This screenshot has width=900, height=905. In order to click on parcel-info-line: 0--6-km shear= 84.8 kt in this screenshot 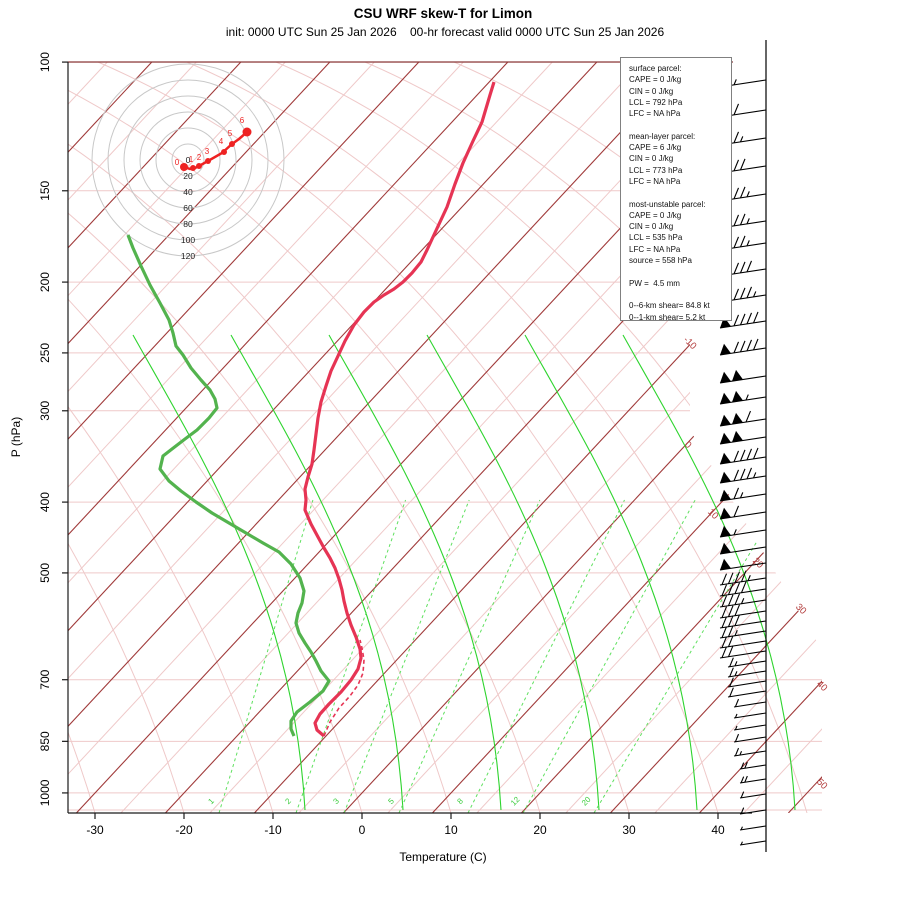, I will do `click(669, 306)`.